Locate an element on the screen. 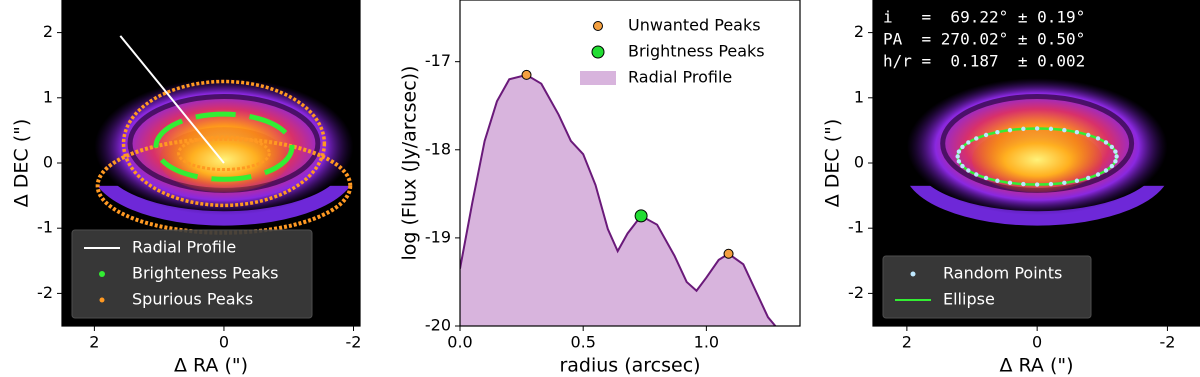 The image size is (1200, 377). bright-ring is located at coordinates (224, 146).